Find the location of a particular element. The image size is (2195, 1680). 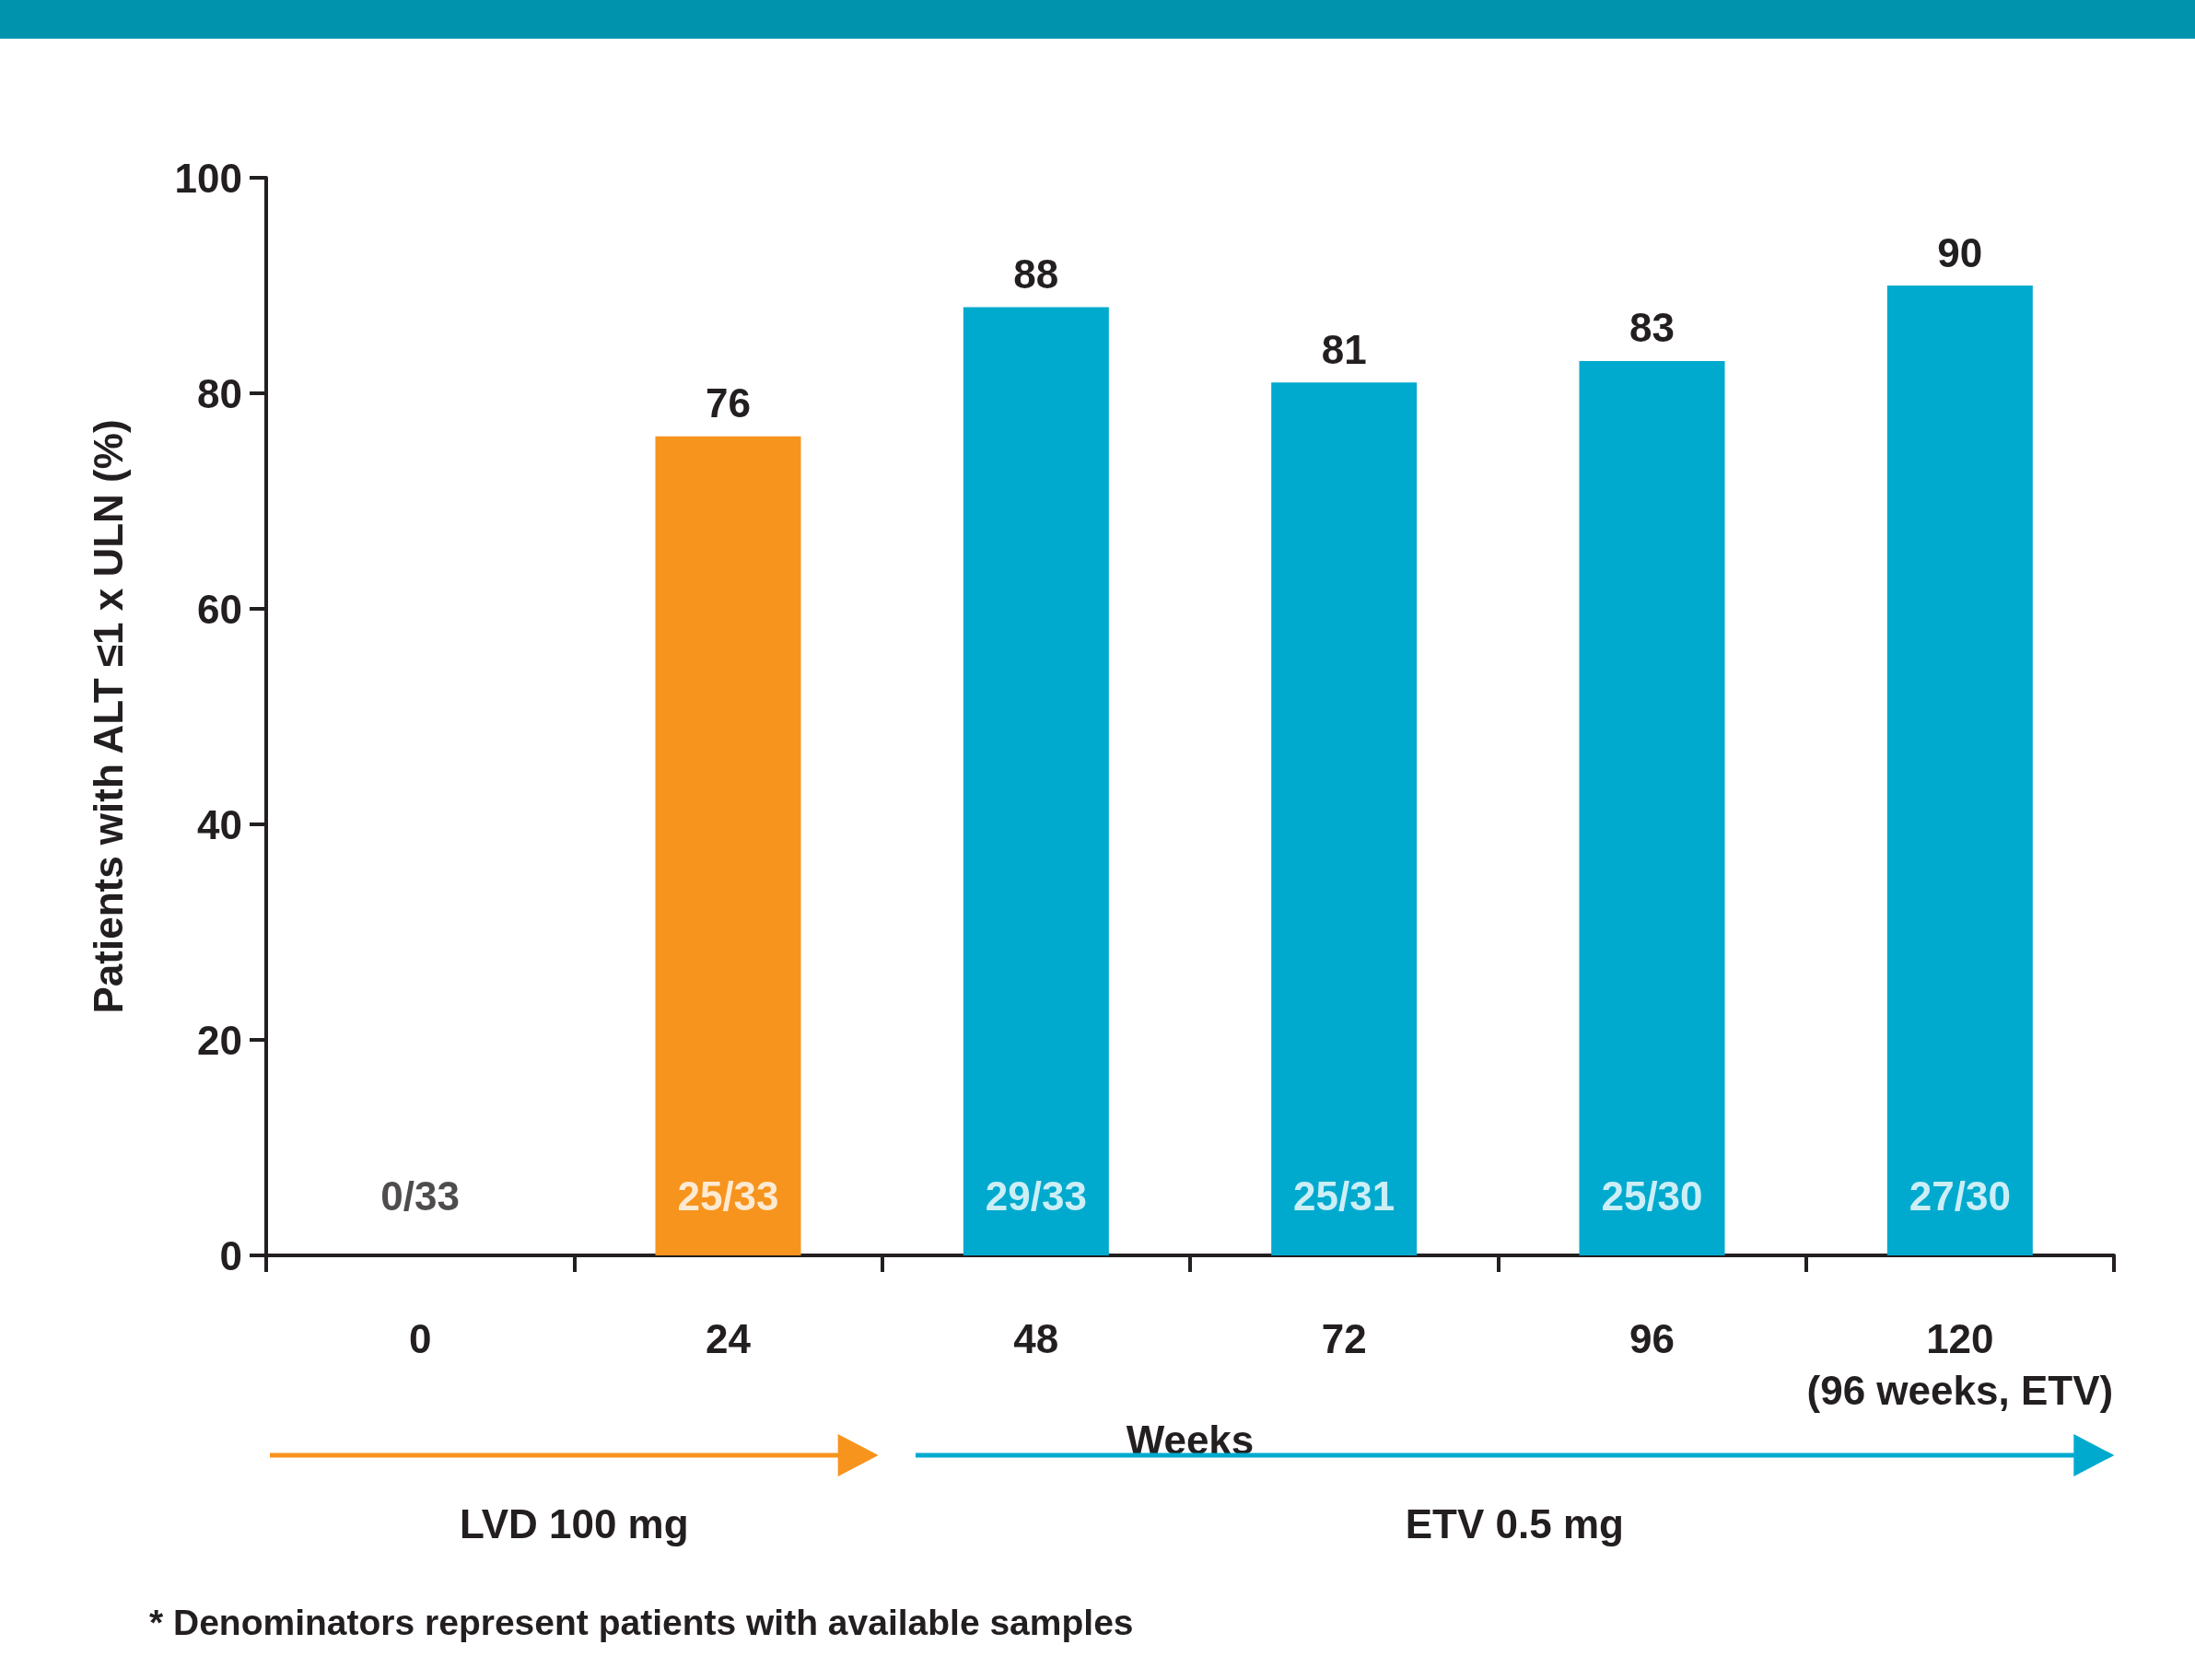

x-tick-label: 24 is located at coordinates (729, 1338).